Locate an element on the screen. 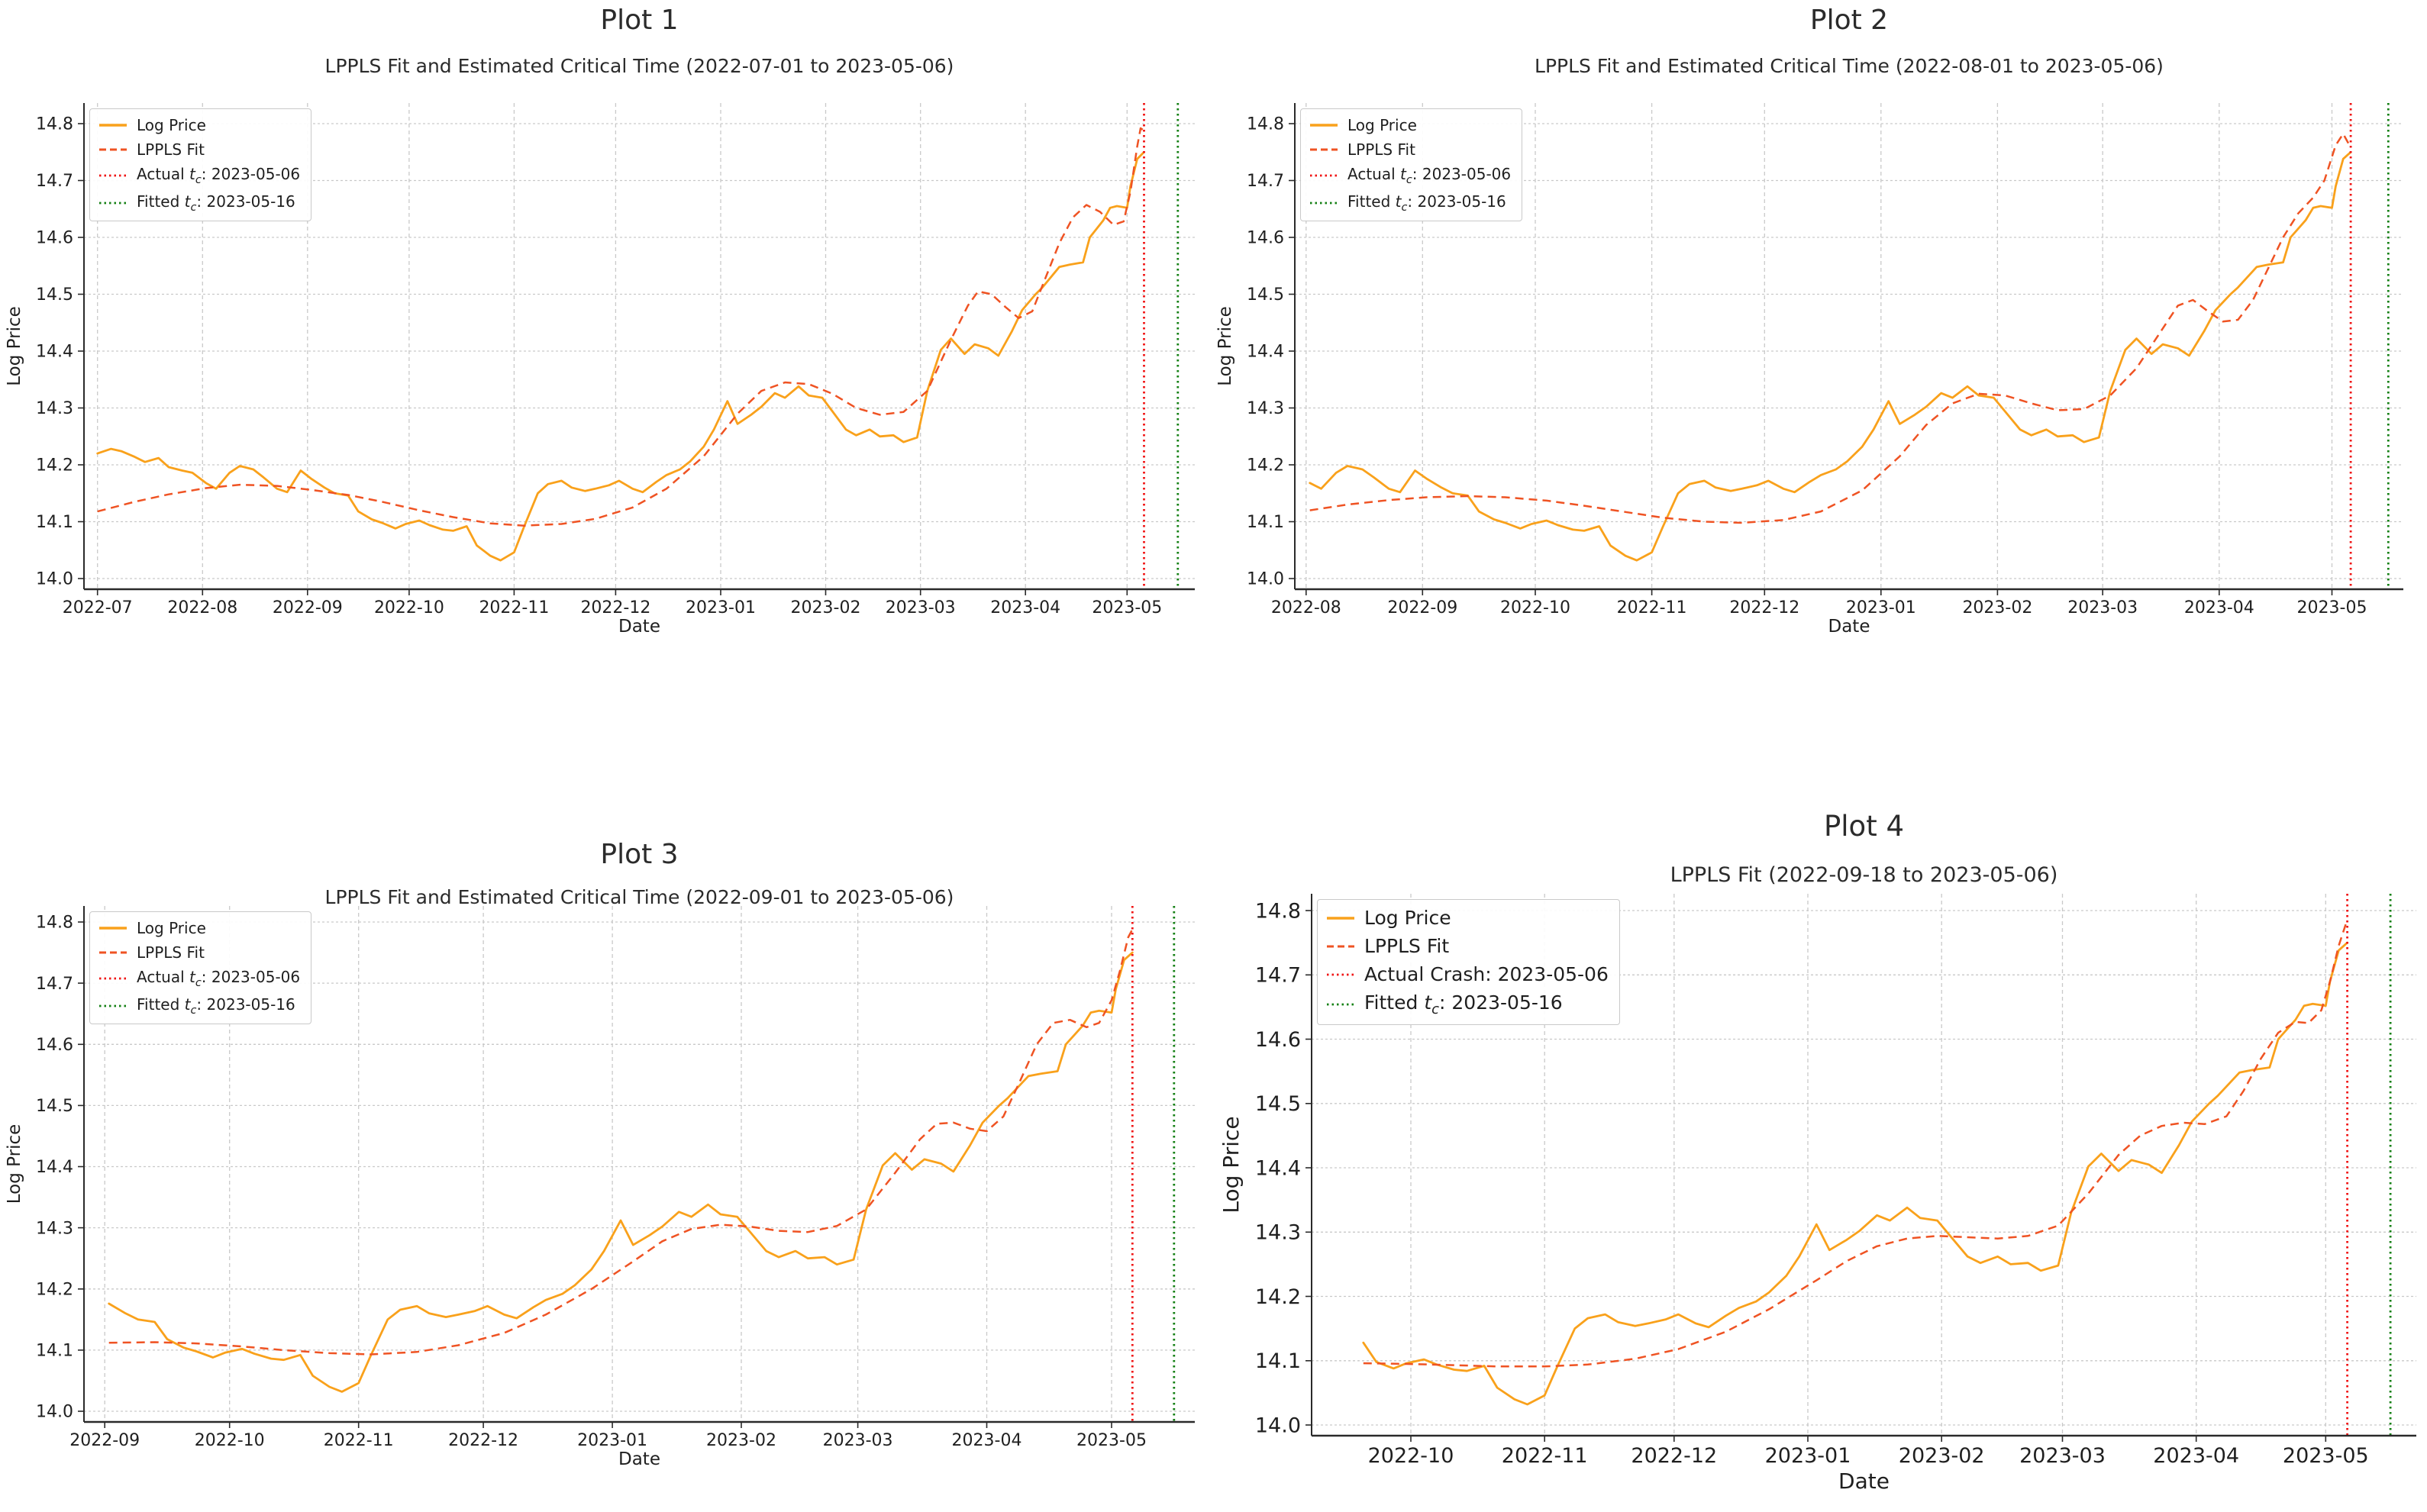 This screenshot has height=1512, width=2427. plot-4-subtitle: LPPLS Fit (2022-09-18 to 2023-05-06) is located at coordinates (1864, 875).